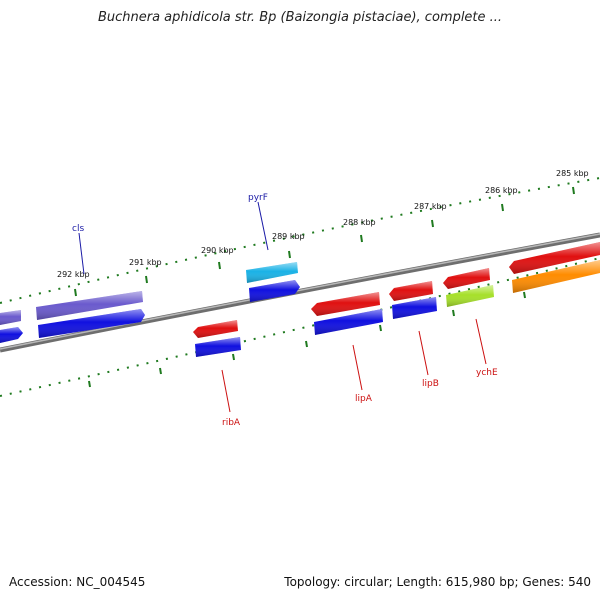 This screenshot has height=600, width=600. What do you see at coordinates (258, 198) in the screenshot?
I see `gene-label-pyrF: pyrF` at bounding box center [258, 198].